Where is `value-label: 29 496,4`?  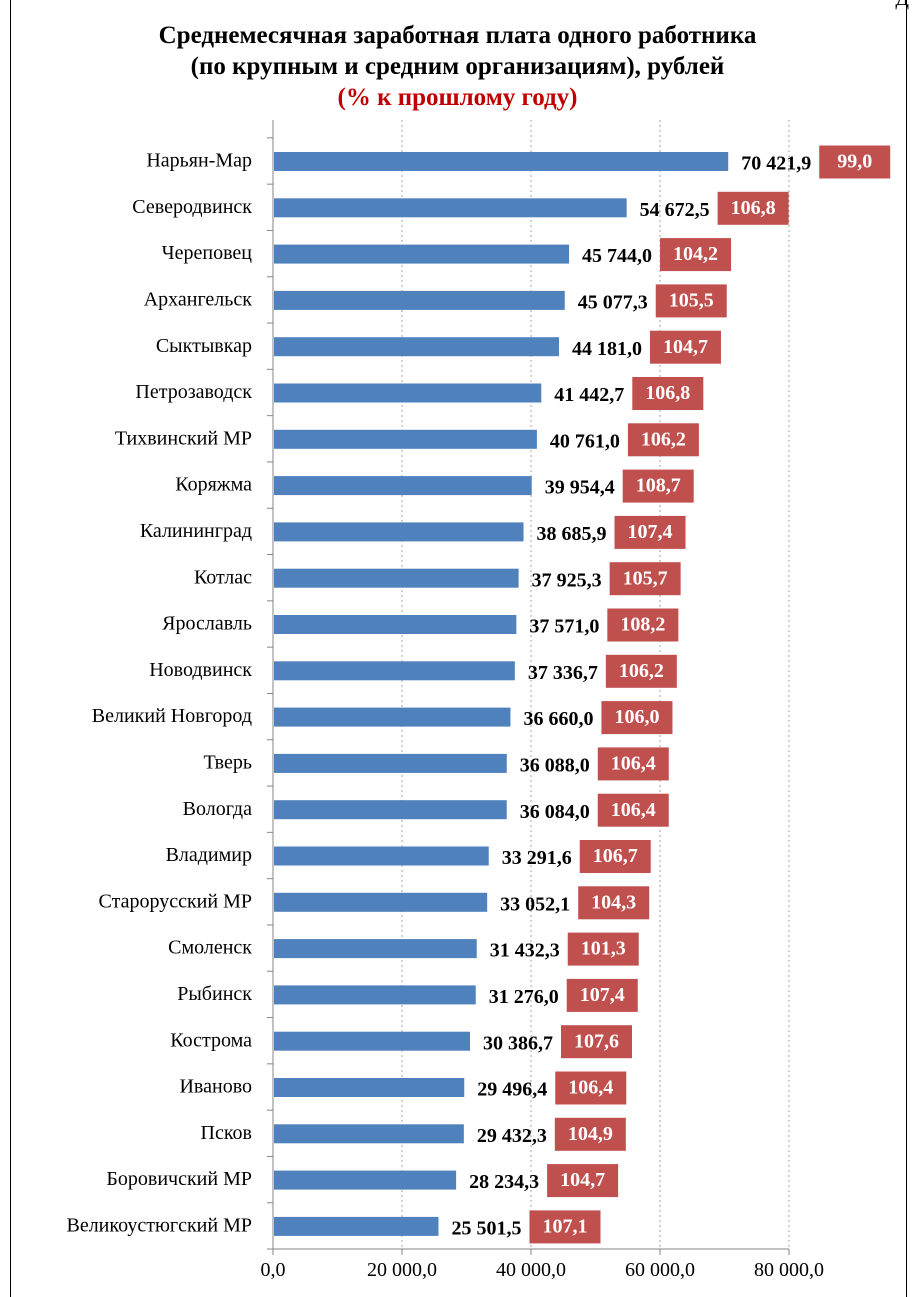
value-label: 29 496,4 is located at coordinates (512, 1090).